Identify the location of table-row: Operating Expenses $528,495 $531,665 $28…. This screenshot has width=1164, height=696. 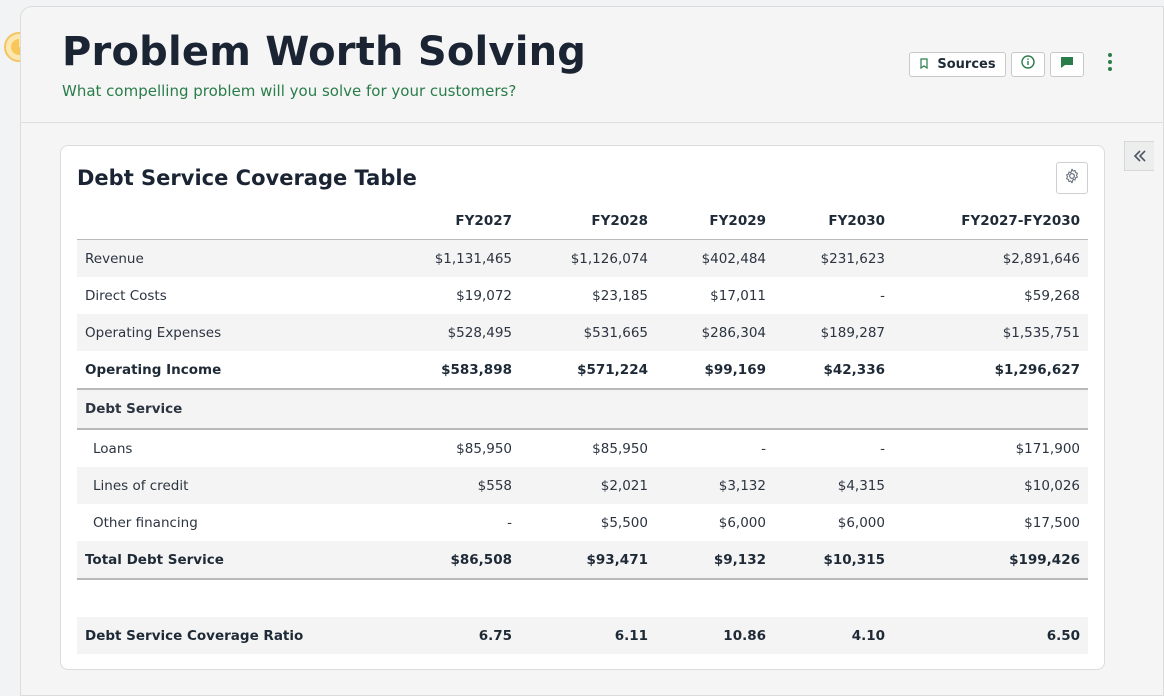
(582, 332).